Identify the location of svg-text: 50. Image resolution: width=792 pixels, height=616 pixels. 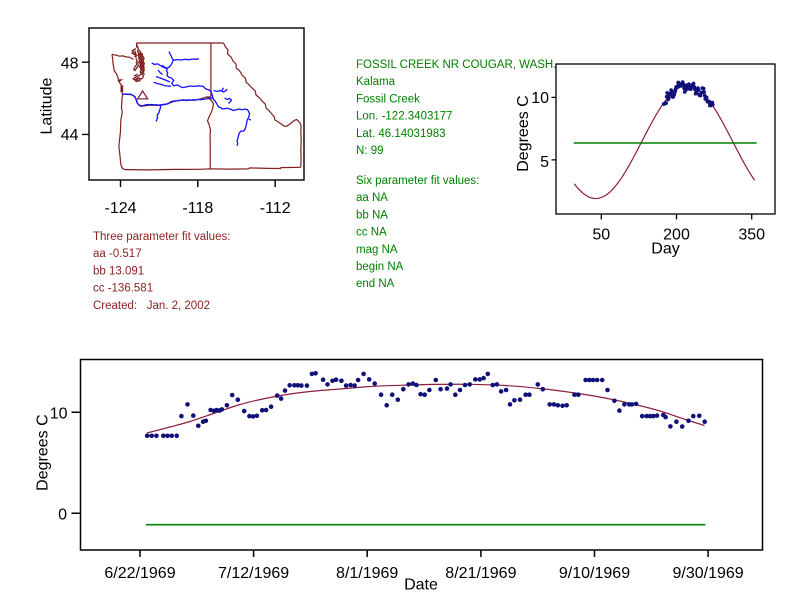
(601, 235).